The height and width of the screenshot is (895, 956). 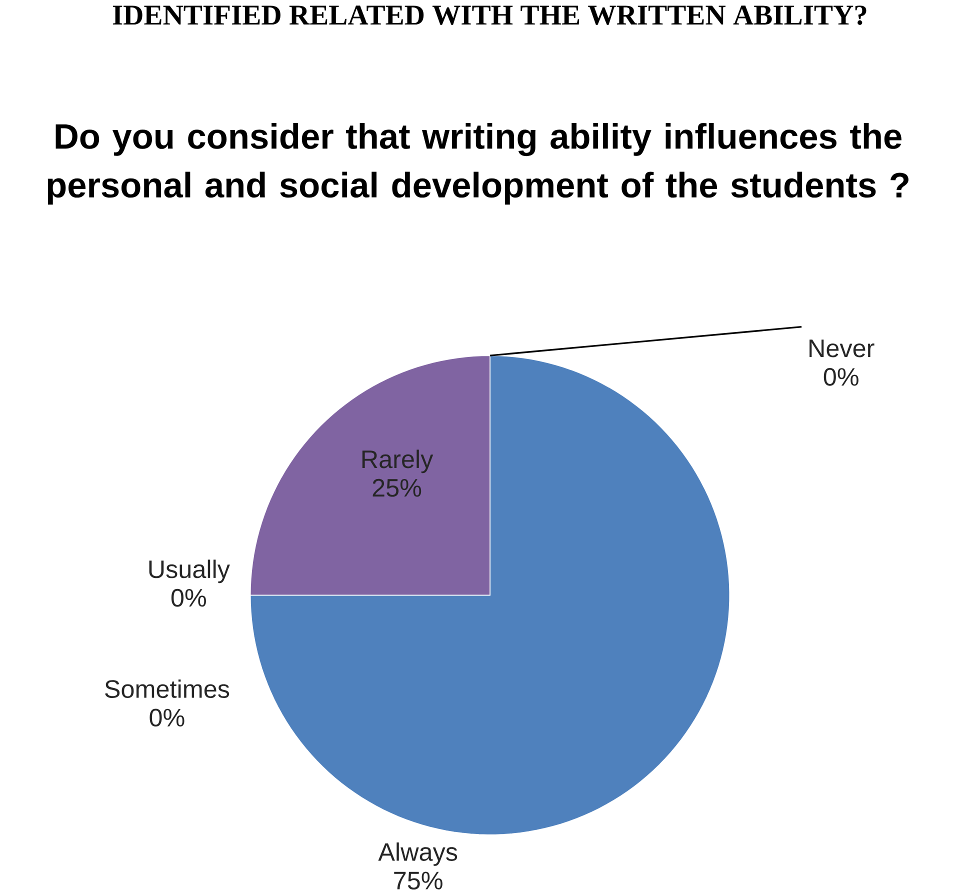 What do you see at coordinates (489, 15) in the screenshot?
I see `text: IDENTIFIED RELATED WITH THE WRITTEN ABILITY?` at bounding box center [489, 15].